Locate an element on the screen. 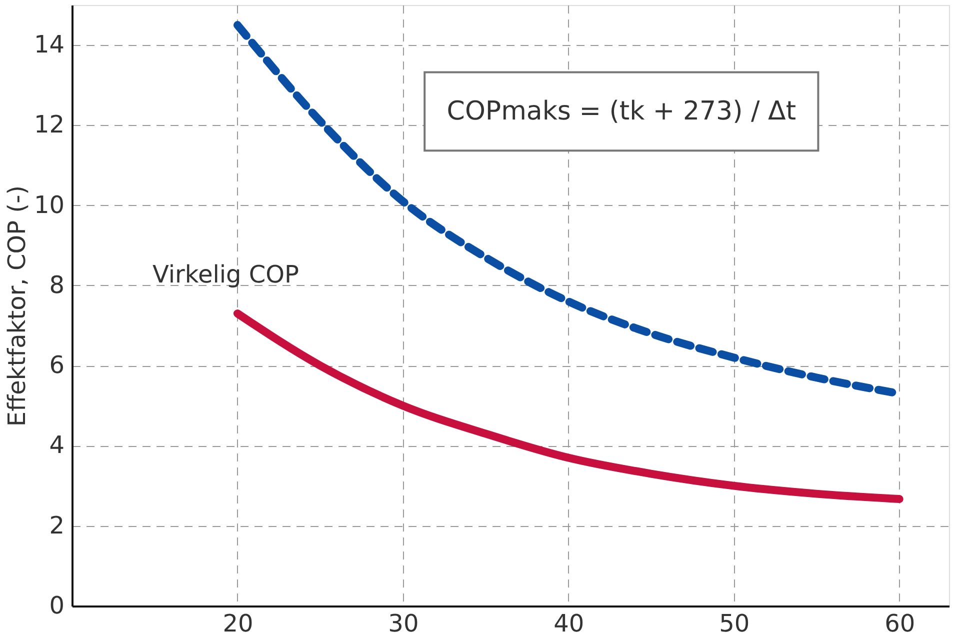 This screenshot has height=641, width=954. y-tick-label: 10 is located at coordinates (49, 204).